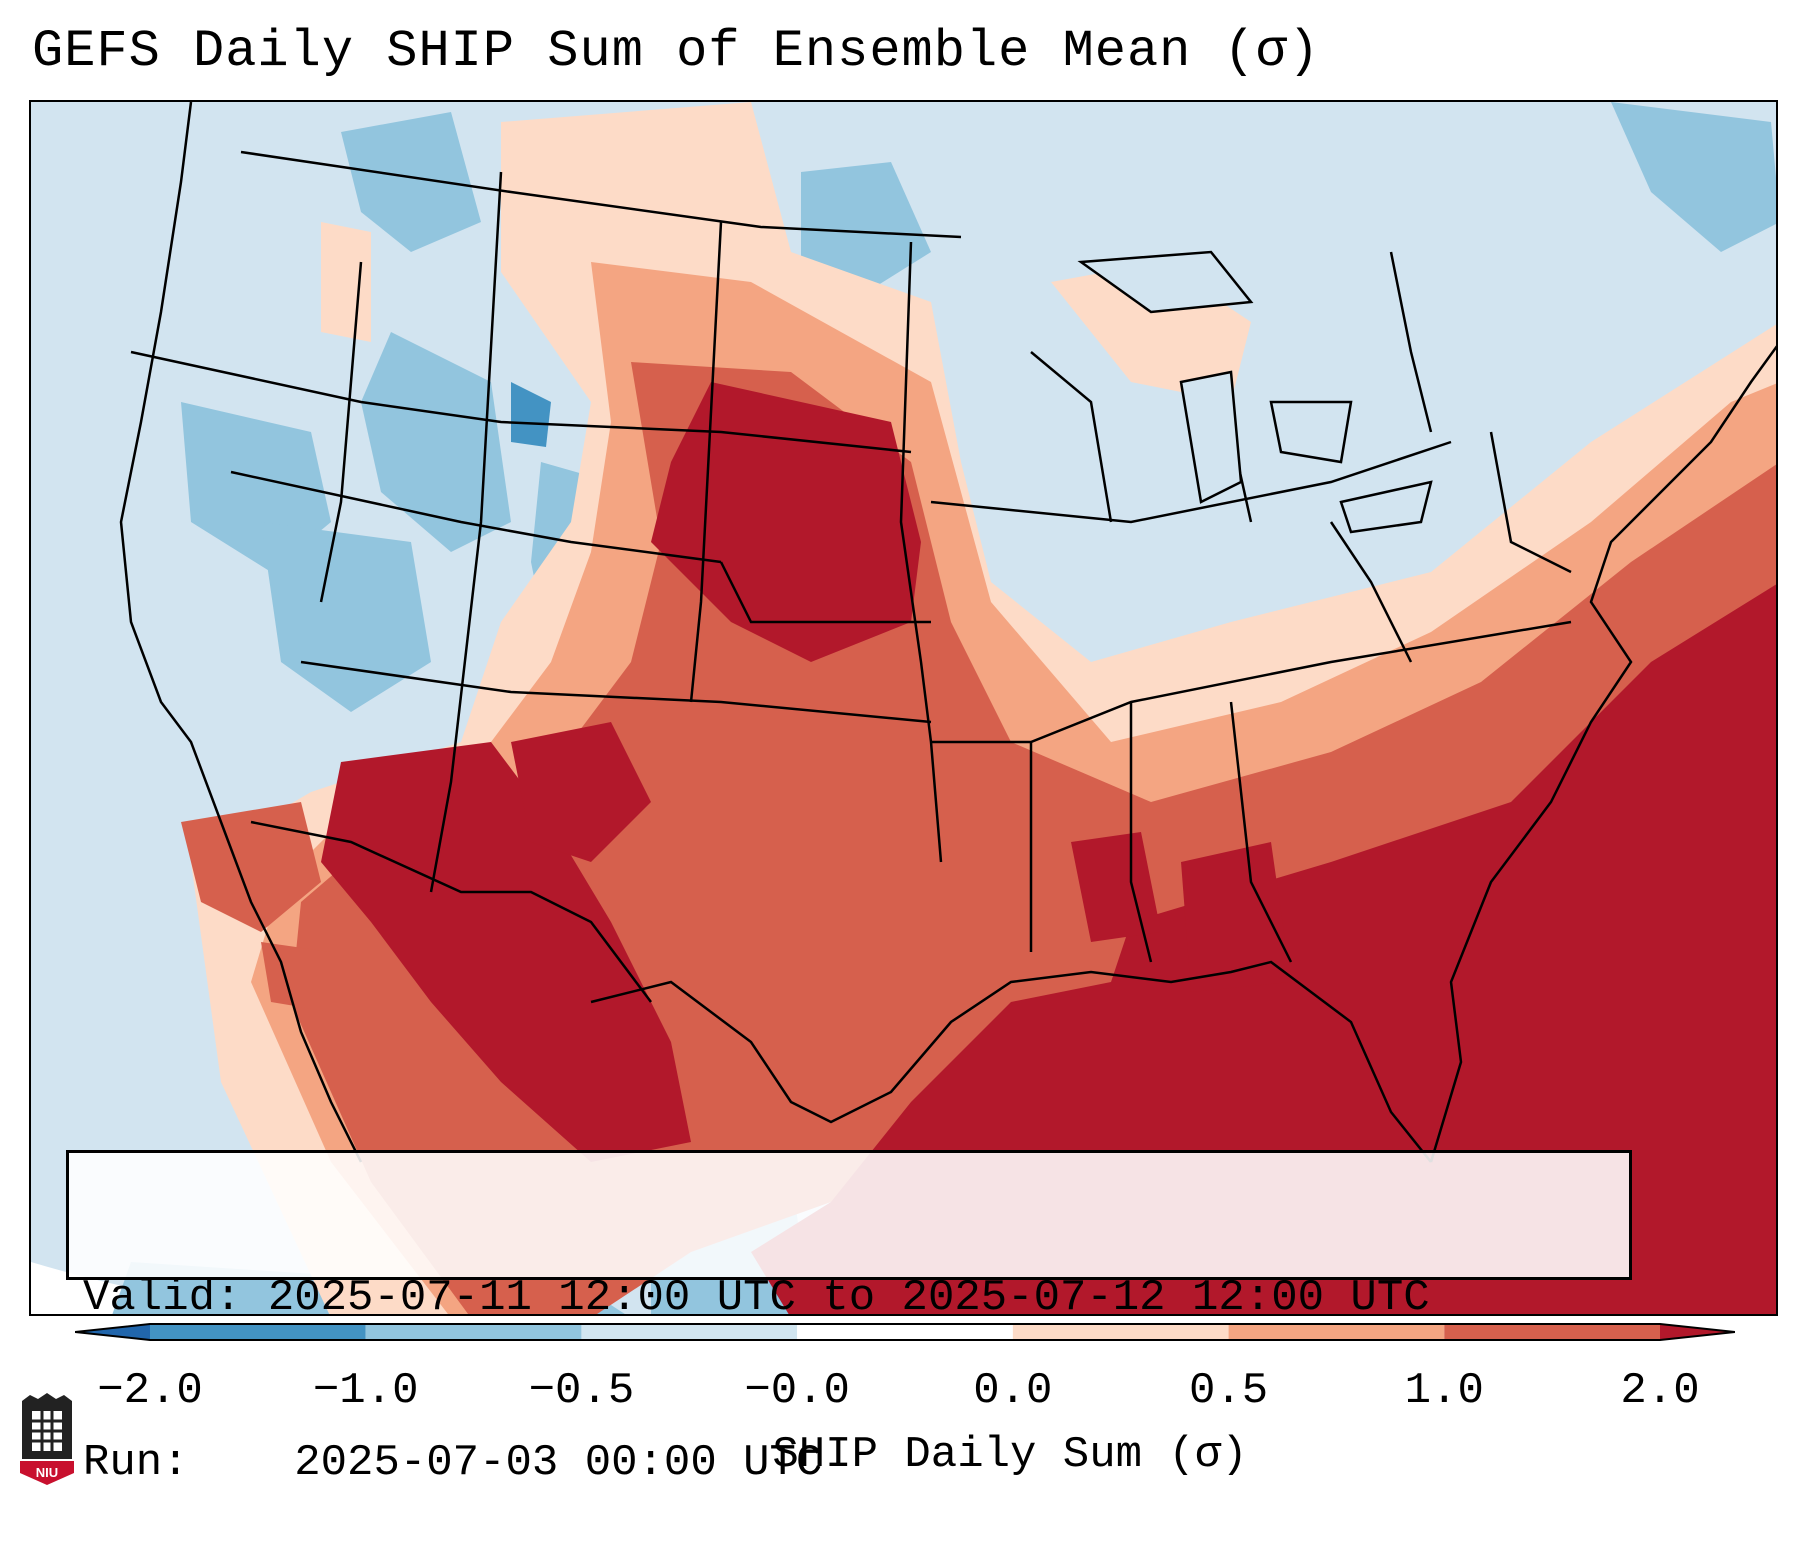 The image size is (1803, 1546). Describe the element at coordinates (150, 1391) in the screenshot. I see `colorbar-tick-label: −2.0` at that location.